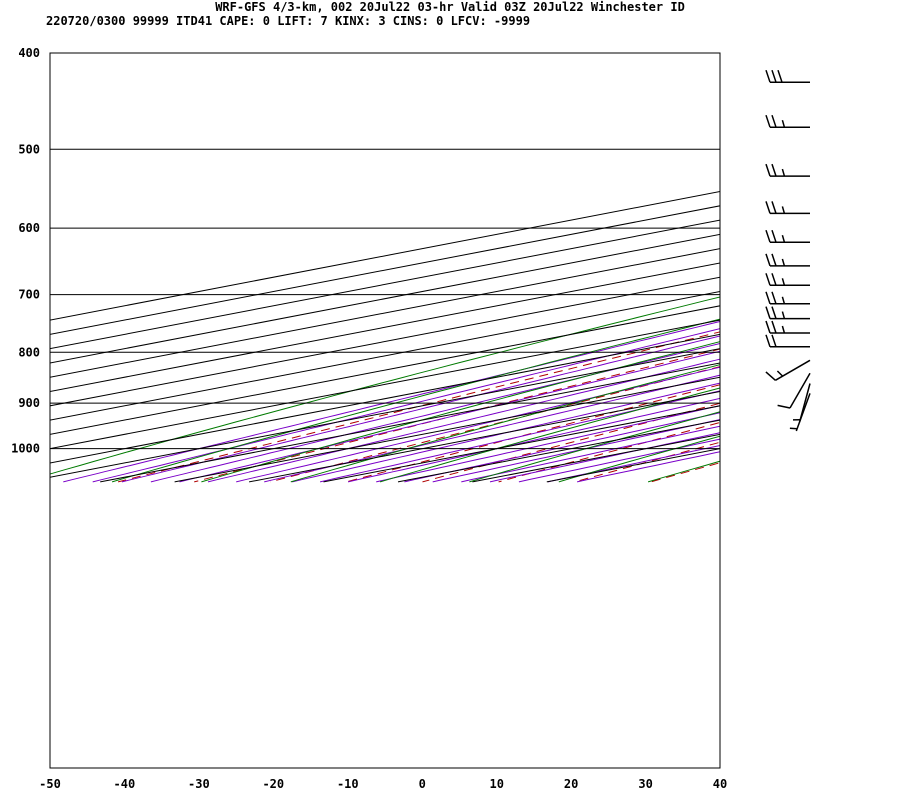 The image size is (900, 800). What do you see at coordinates (348, 784) in the screenshot?
I see `x-tick-label: -10` at bounding box center [348, 784].